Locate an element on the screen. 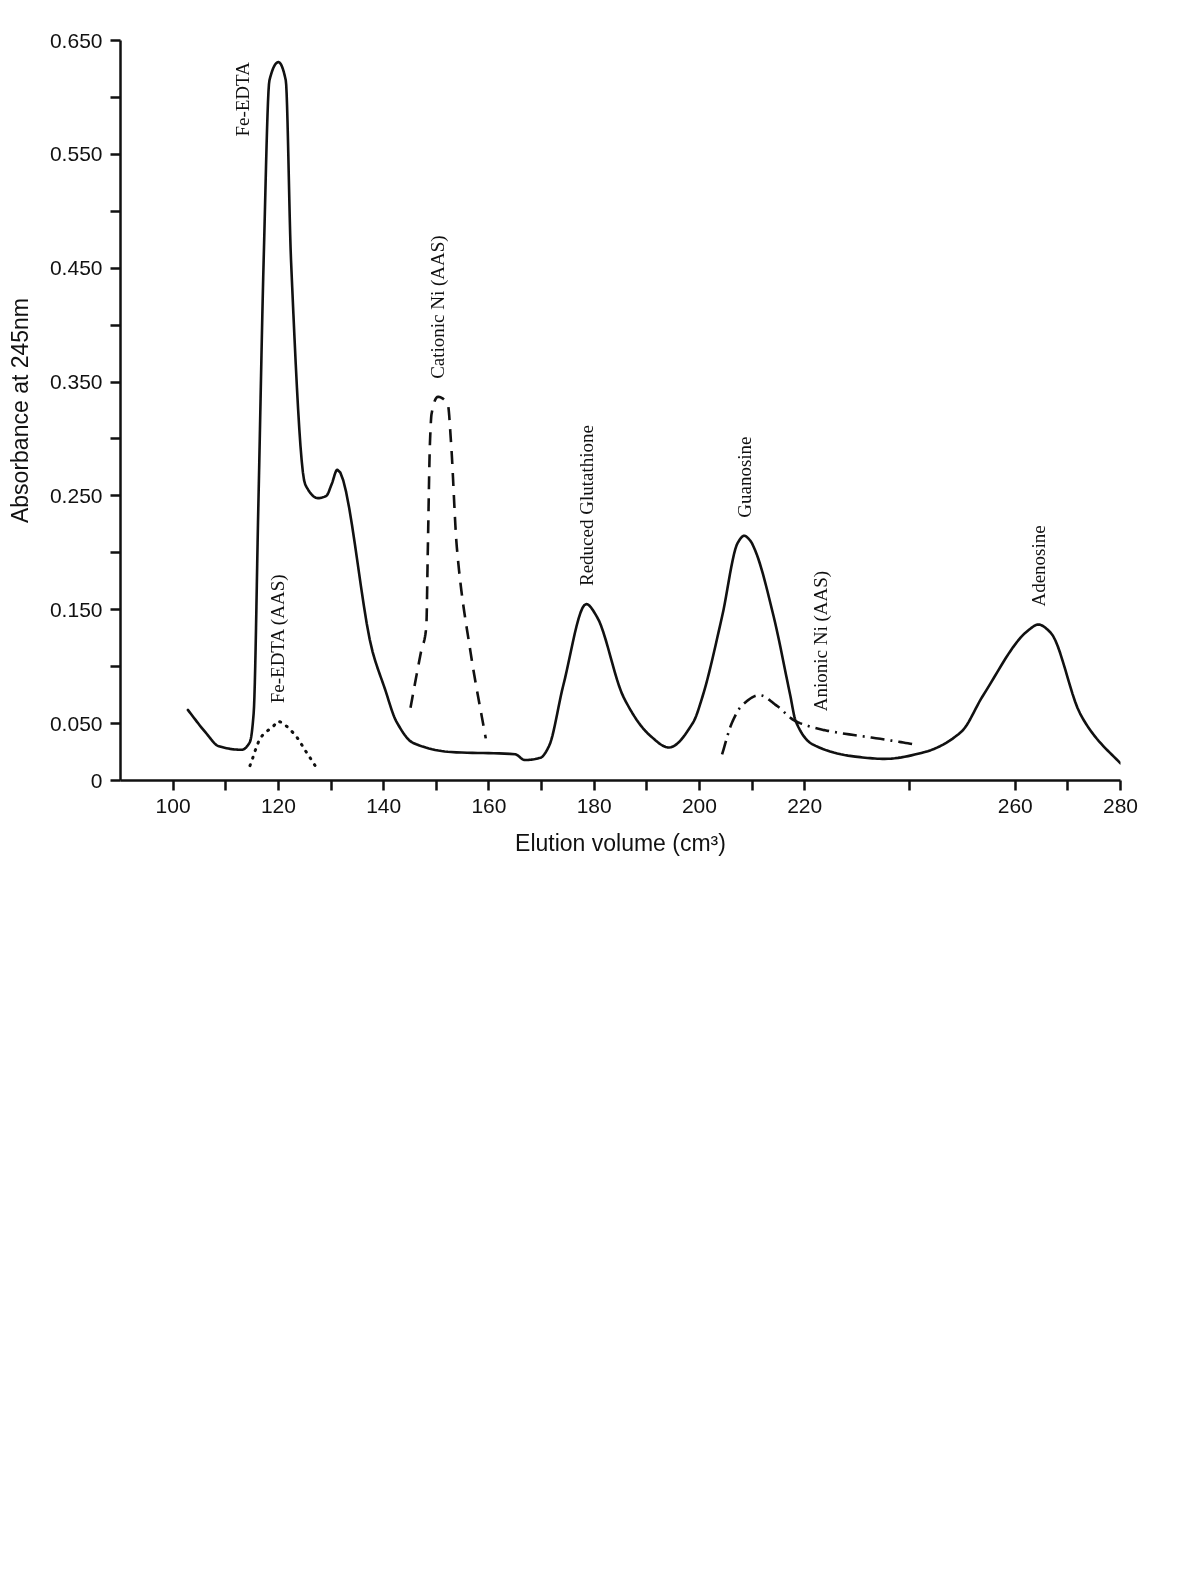 This screenshot has height=1596, width=1180. annotation: Guanosine is located at coordinates (744, 477).